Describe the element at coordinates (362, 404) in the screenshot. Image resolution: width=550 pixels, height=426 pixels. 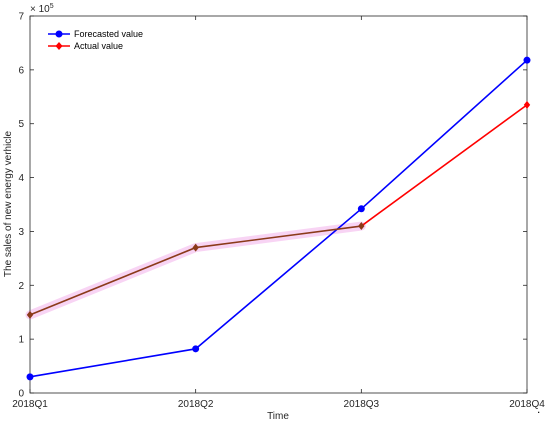
I see `x-tick-label: 2018Q3` at that location.